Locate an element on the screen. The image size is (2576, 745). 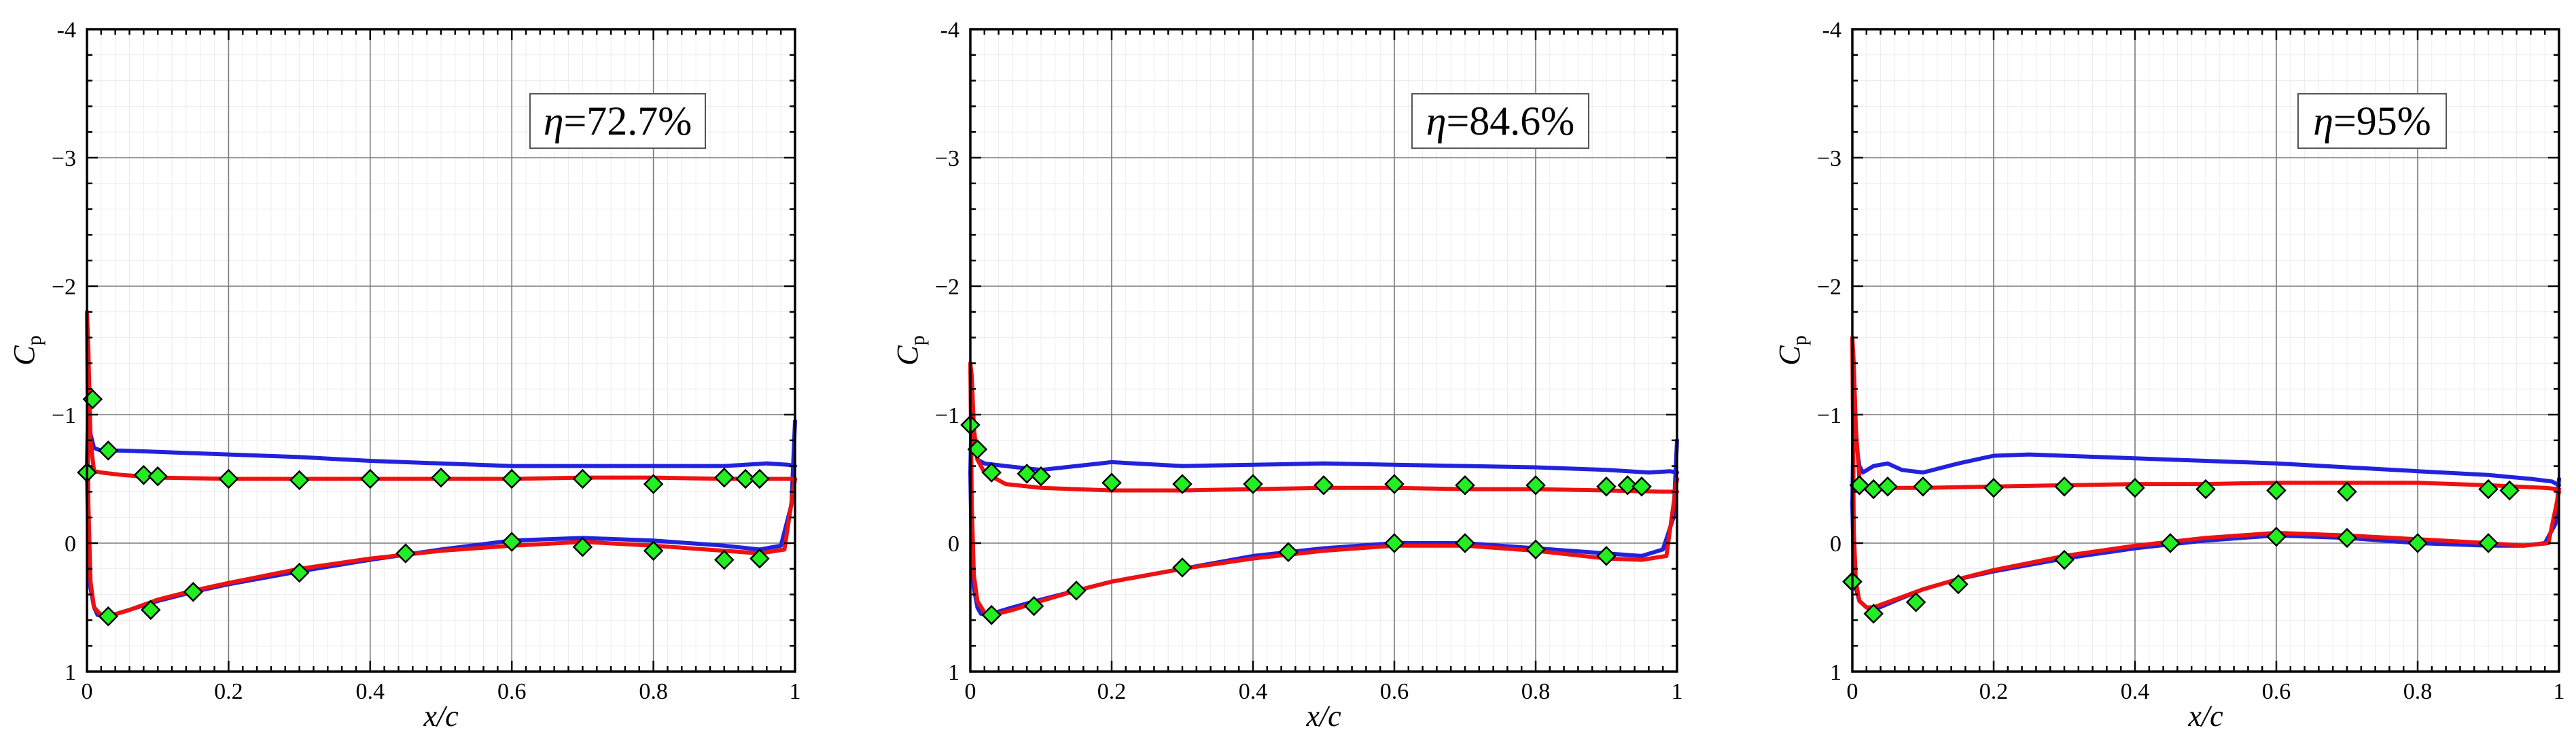
annotation-label: η=84.6% is located at coordinates (1500, 121).